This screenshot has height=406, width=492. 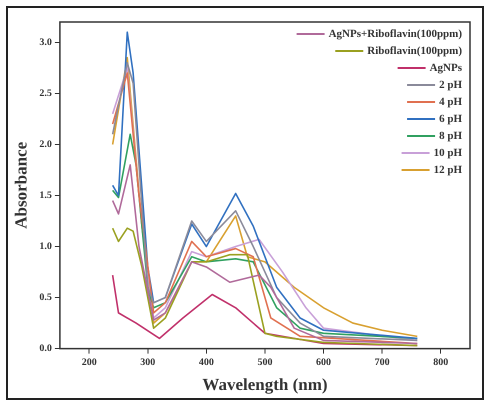 What do you see at coordinates (450, 102) in the screenshot?
I see `legend-label: 4 pH` at bounding box center [450, 102].